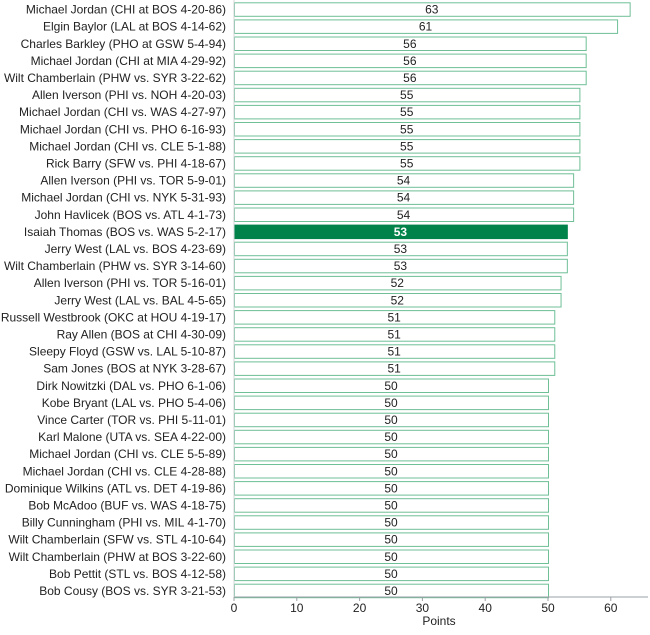 Image resolution: width=650 pixels, height=635 pixels. Describe the element at coordinates (125, 232) in the screenshot. I see `category-label: Isaiah Thomas (BOS vs. WAS 5-2-17)` at that location.